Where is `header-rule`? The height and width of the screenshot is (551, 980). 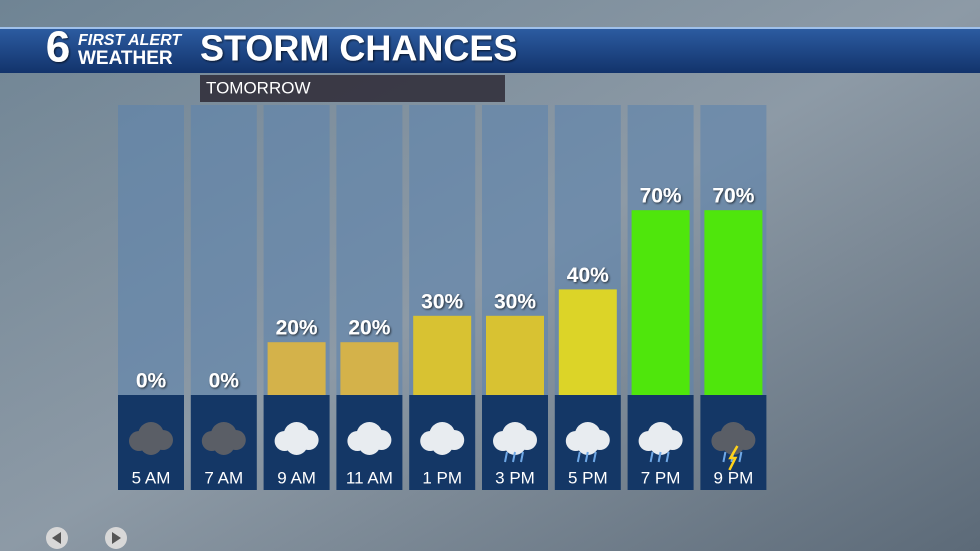 header-rule is located at coordinates (490, 28).